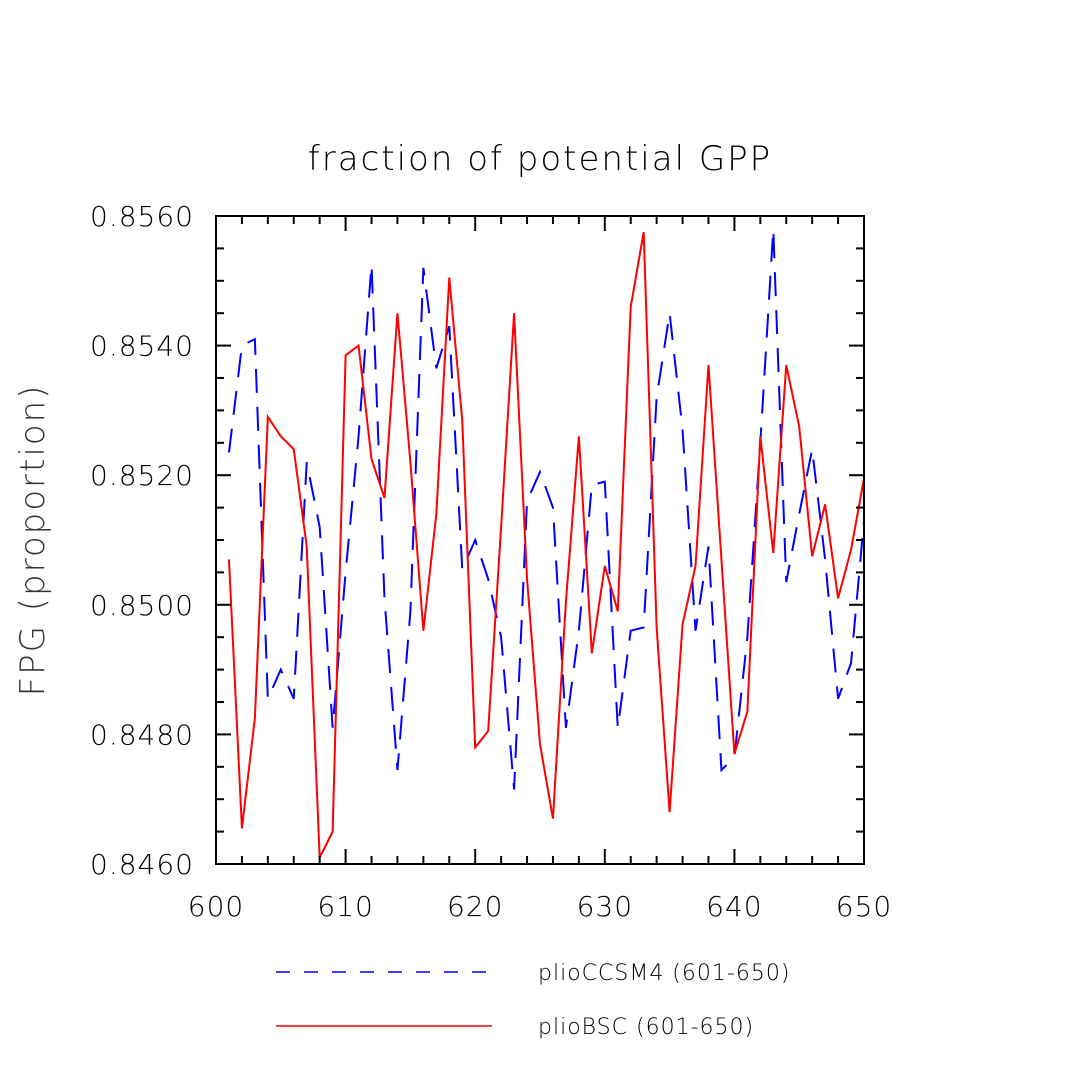  I want to click on y-tick-label: 0.8560, so click(142, 216).